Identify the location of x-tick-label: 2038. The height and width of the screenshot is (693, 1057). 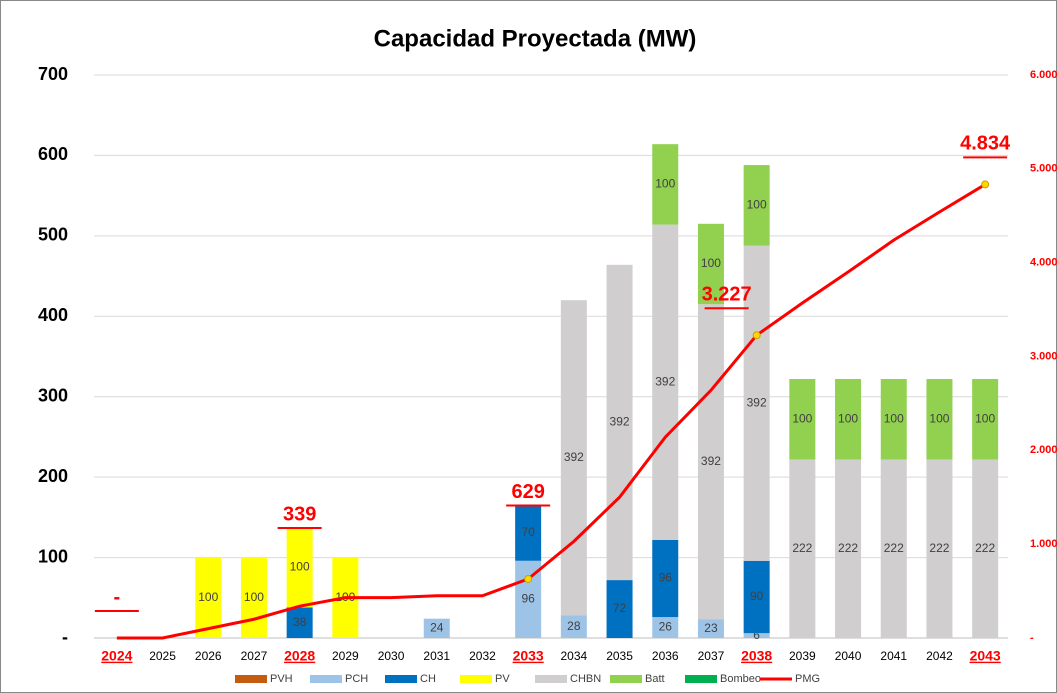
(756, 656).